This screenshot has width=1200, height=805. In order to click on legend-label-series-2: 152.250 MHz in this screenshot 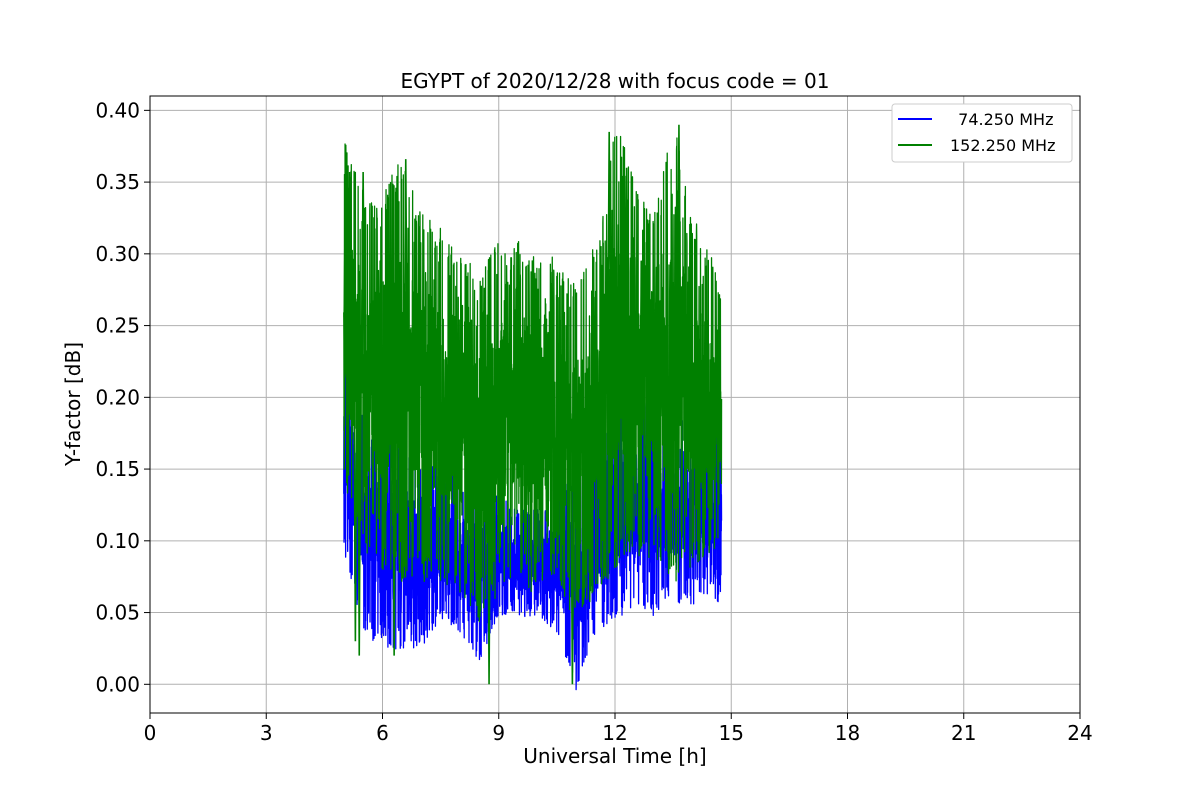, I will do `click(1002, 145)`.